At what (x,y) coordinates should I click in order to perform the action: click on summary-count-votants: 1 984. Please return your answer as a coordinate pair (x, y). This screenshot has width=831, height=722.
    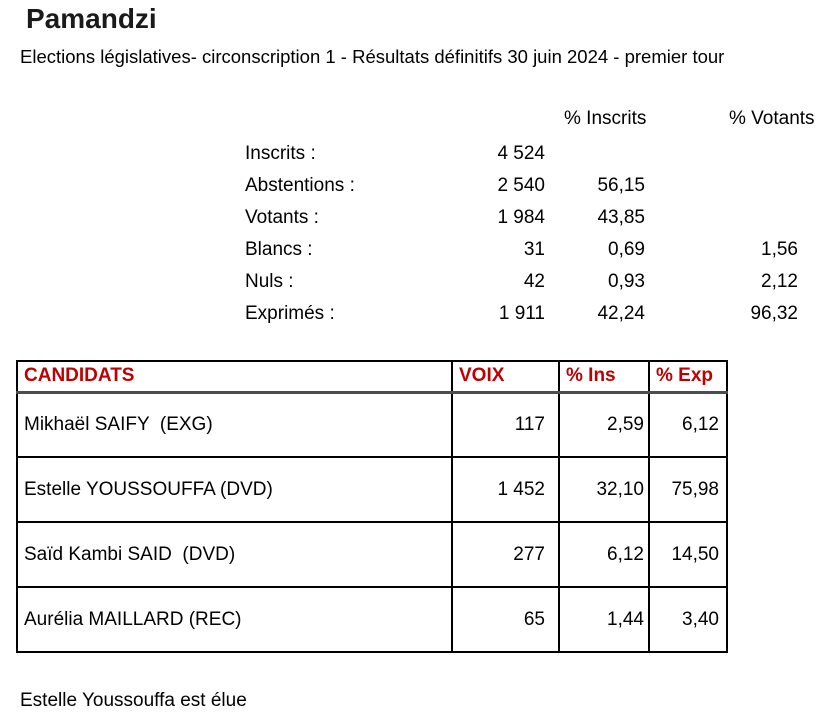
    Looking at the image, I should click on (521, 217).